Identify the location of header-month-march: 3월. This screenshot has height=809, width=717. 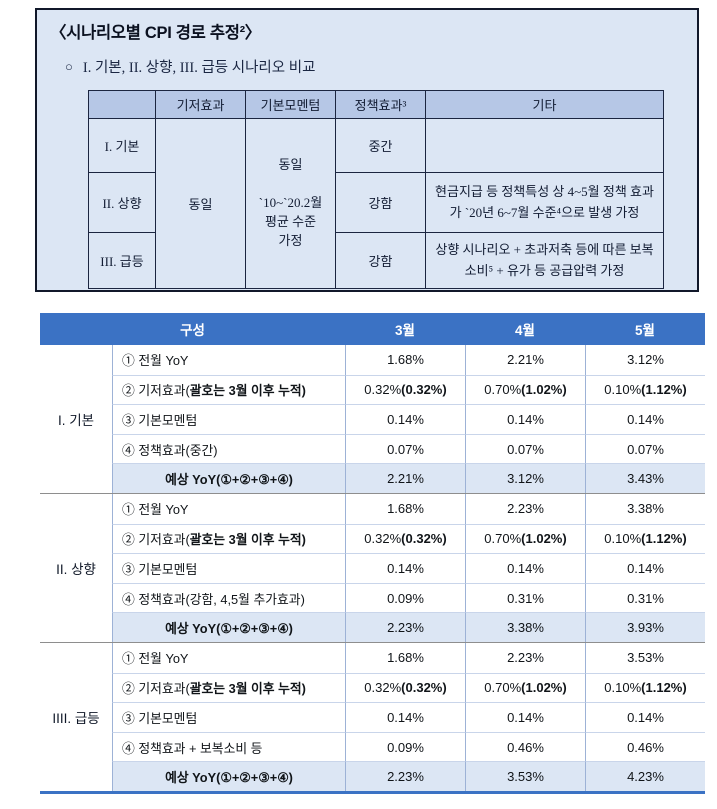
(405, 330).